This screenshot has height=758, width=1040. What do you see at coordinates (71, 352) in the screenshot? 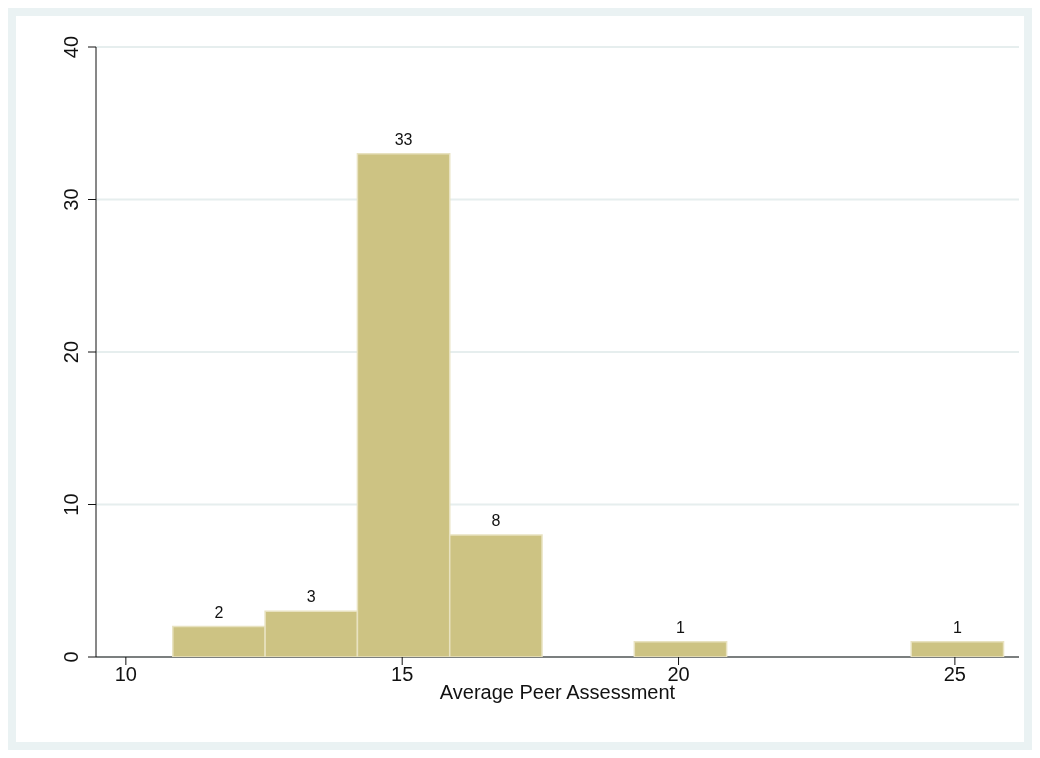
I see `y-tick-label: 20` at bounding box center [71, 352].